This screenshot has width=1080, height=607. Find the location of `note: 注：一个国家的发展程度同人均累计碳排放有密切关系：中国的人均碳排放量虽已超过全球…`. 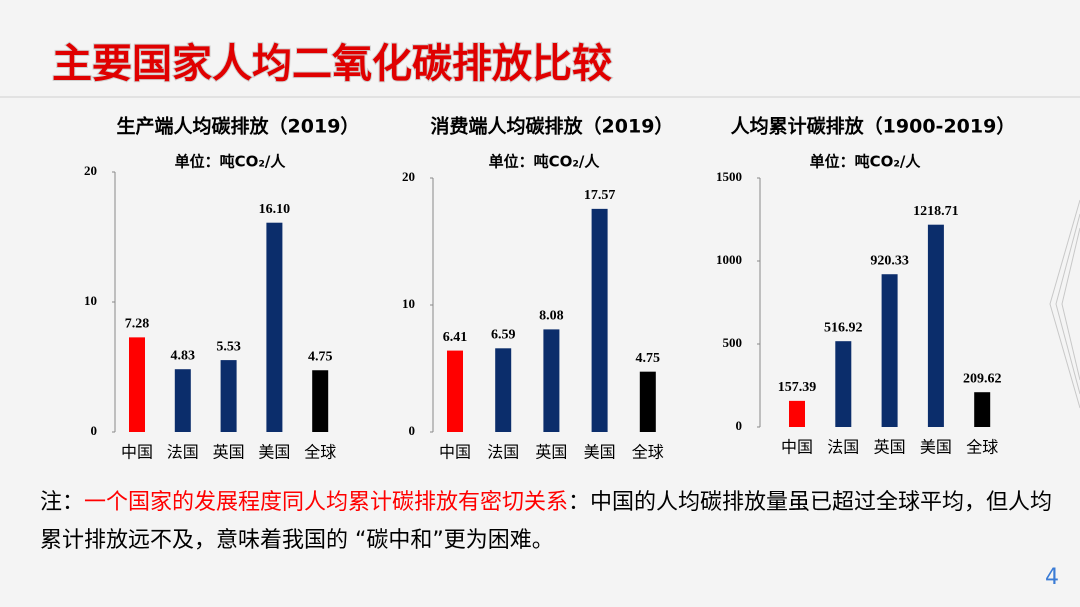

note: 注：一个国家的发展程度同人均累计碳排放有密切关系：中国的人均碳排放量虽已超过全球… is located at coordinates (555, 522).